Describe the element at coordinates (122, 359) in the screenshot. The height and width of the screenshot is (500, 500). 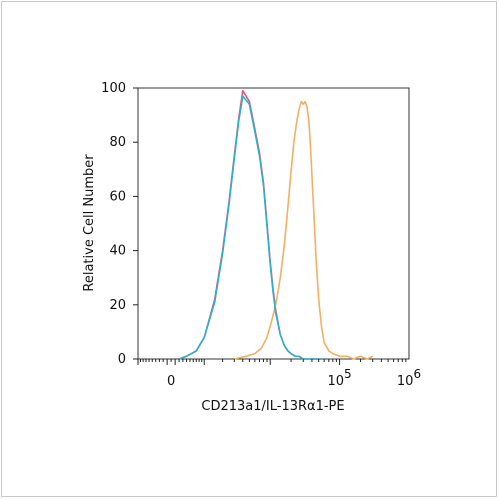
I see `y-tick-label-0: 0` at that location.